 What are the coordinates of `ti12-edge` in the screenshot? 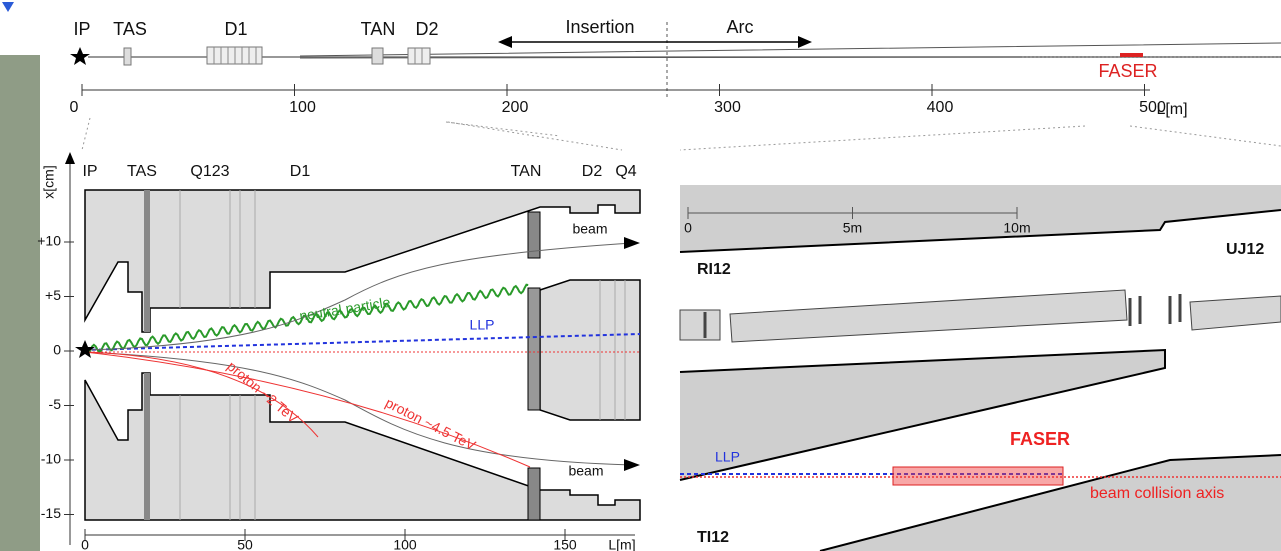 It's located at (1050, 502).